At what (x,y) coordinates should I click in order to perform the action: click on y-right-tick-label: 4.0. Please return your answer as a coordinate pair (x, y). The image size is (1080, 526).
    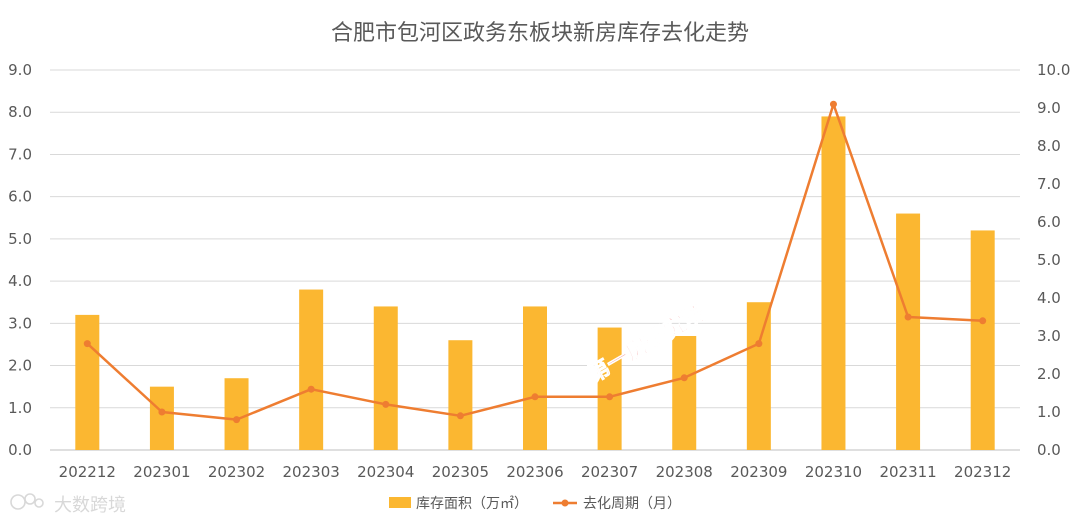
    Looking at the image, I should click on (1049, 298).